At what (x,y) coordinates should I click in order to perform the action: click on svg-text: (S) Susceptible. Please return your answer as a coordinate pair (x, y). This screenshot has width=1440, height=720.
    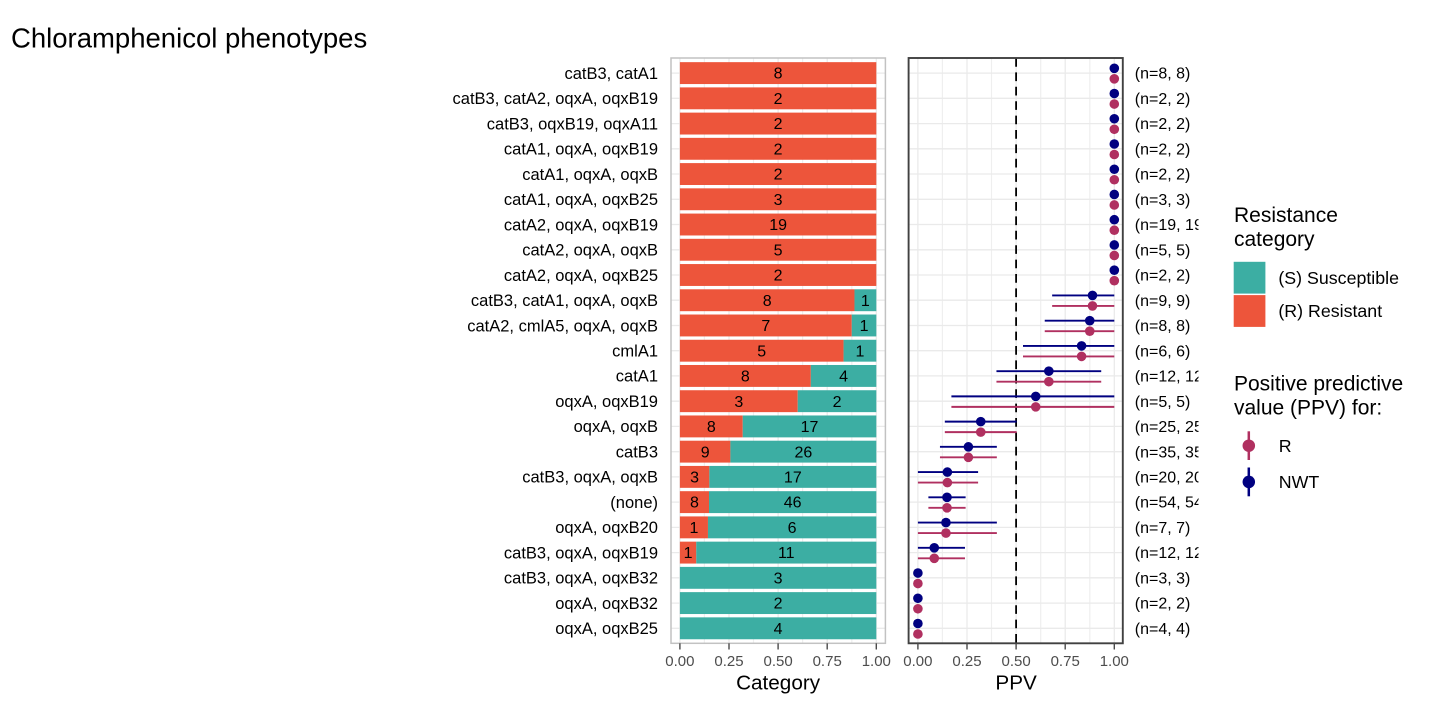
    Looking at the image, I should click on (1338, 278).